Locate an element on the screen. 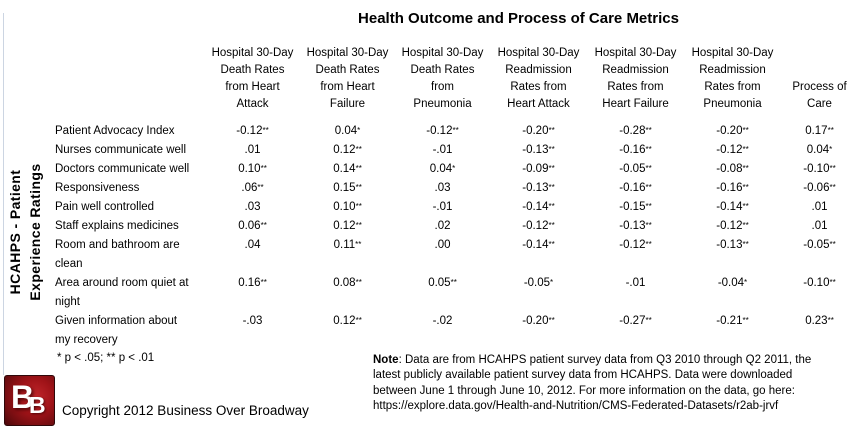 The width and height of the screenshot is (861, 431). corr-cell: 0.14** is located at coordinates (347, 169).